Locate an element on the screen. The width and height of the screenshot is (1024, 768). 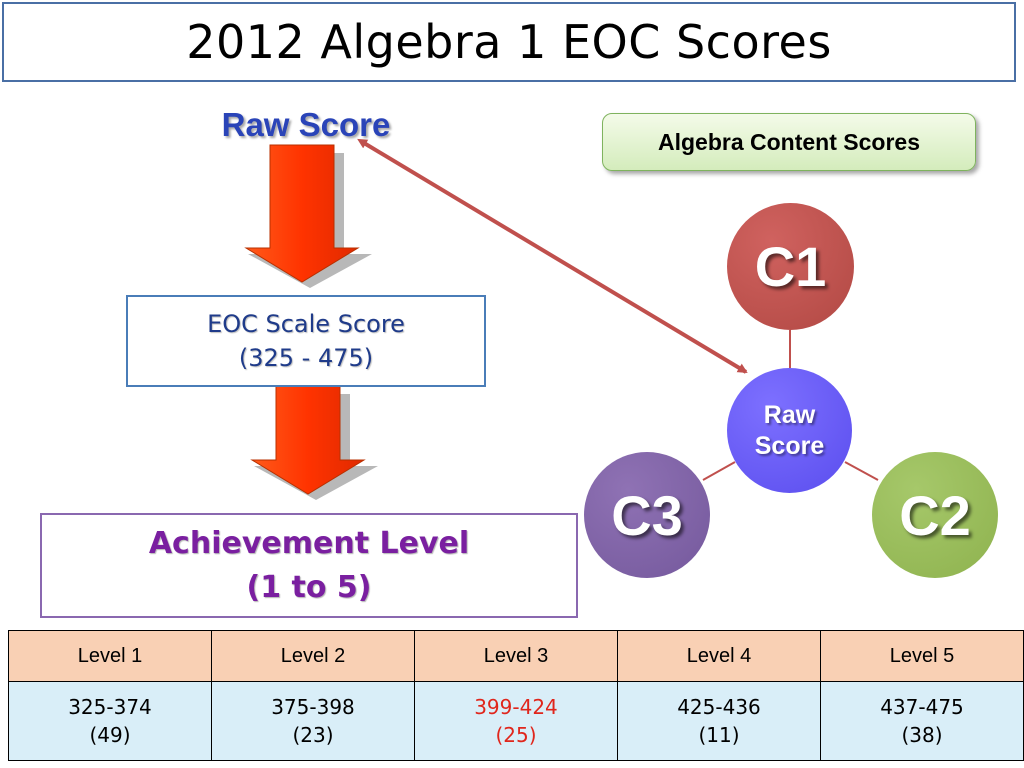
content-circle-c2: C2 is located at coordinates (935, 515).